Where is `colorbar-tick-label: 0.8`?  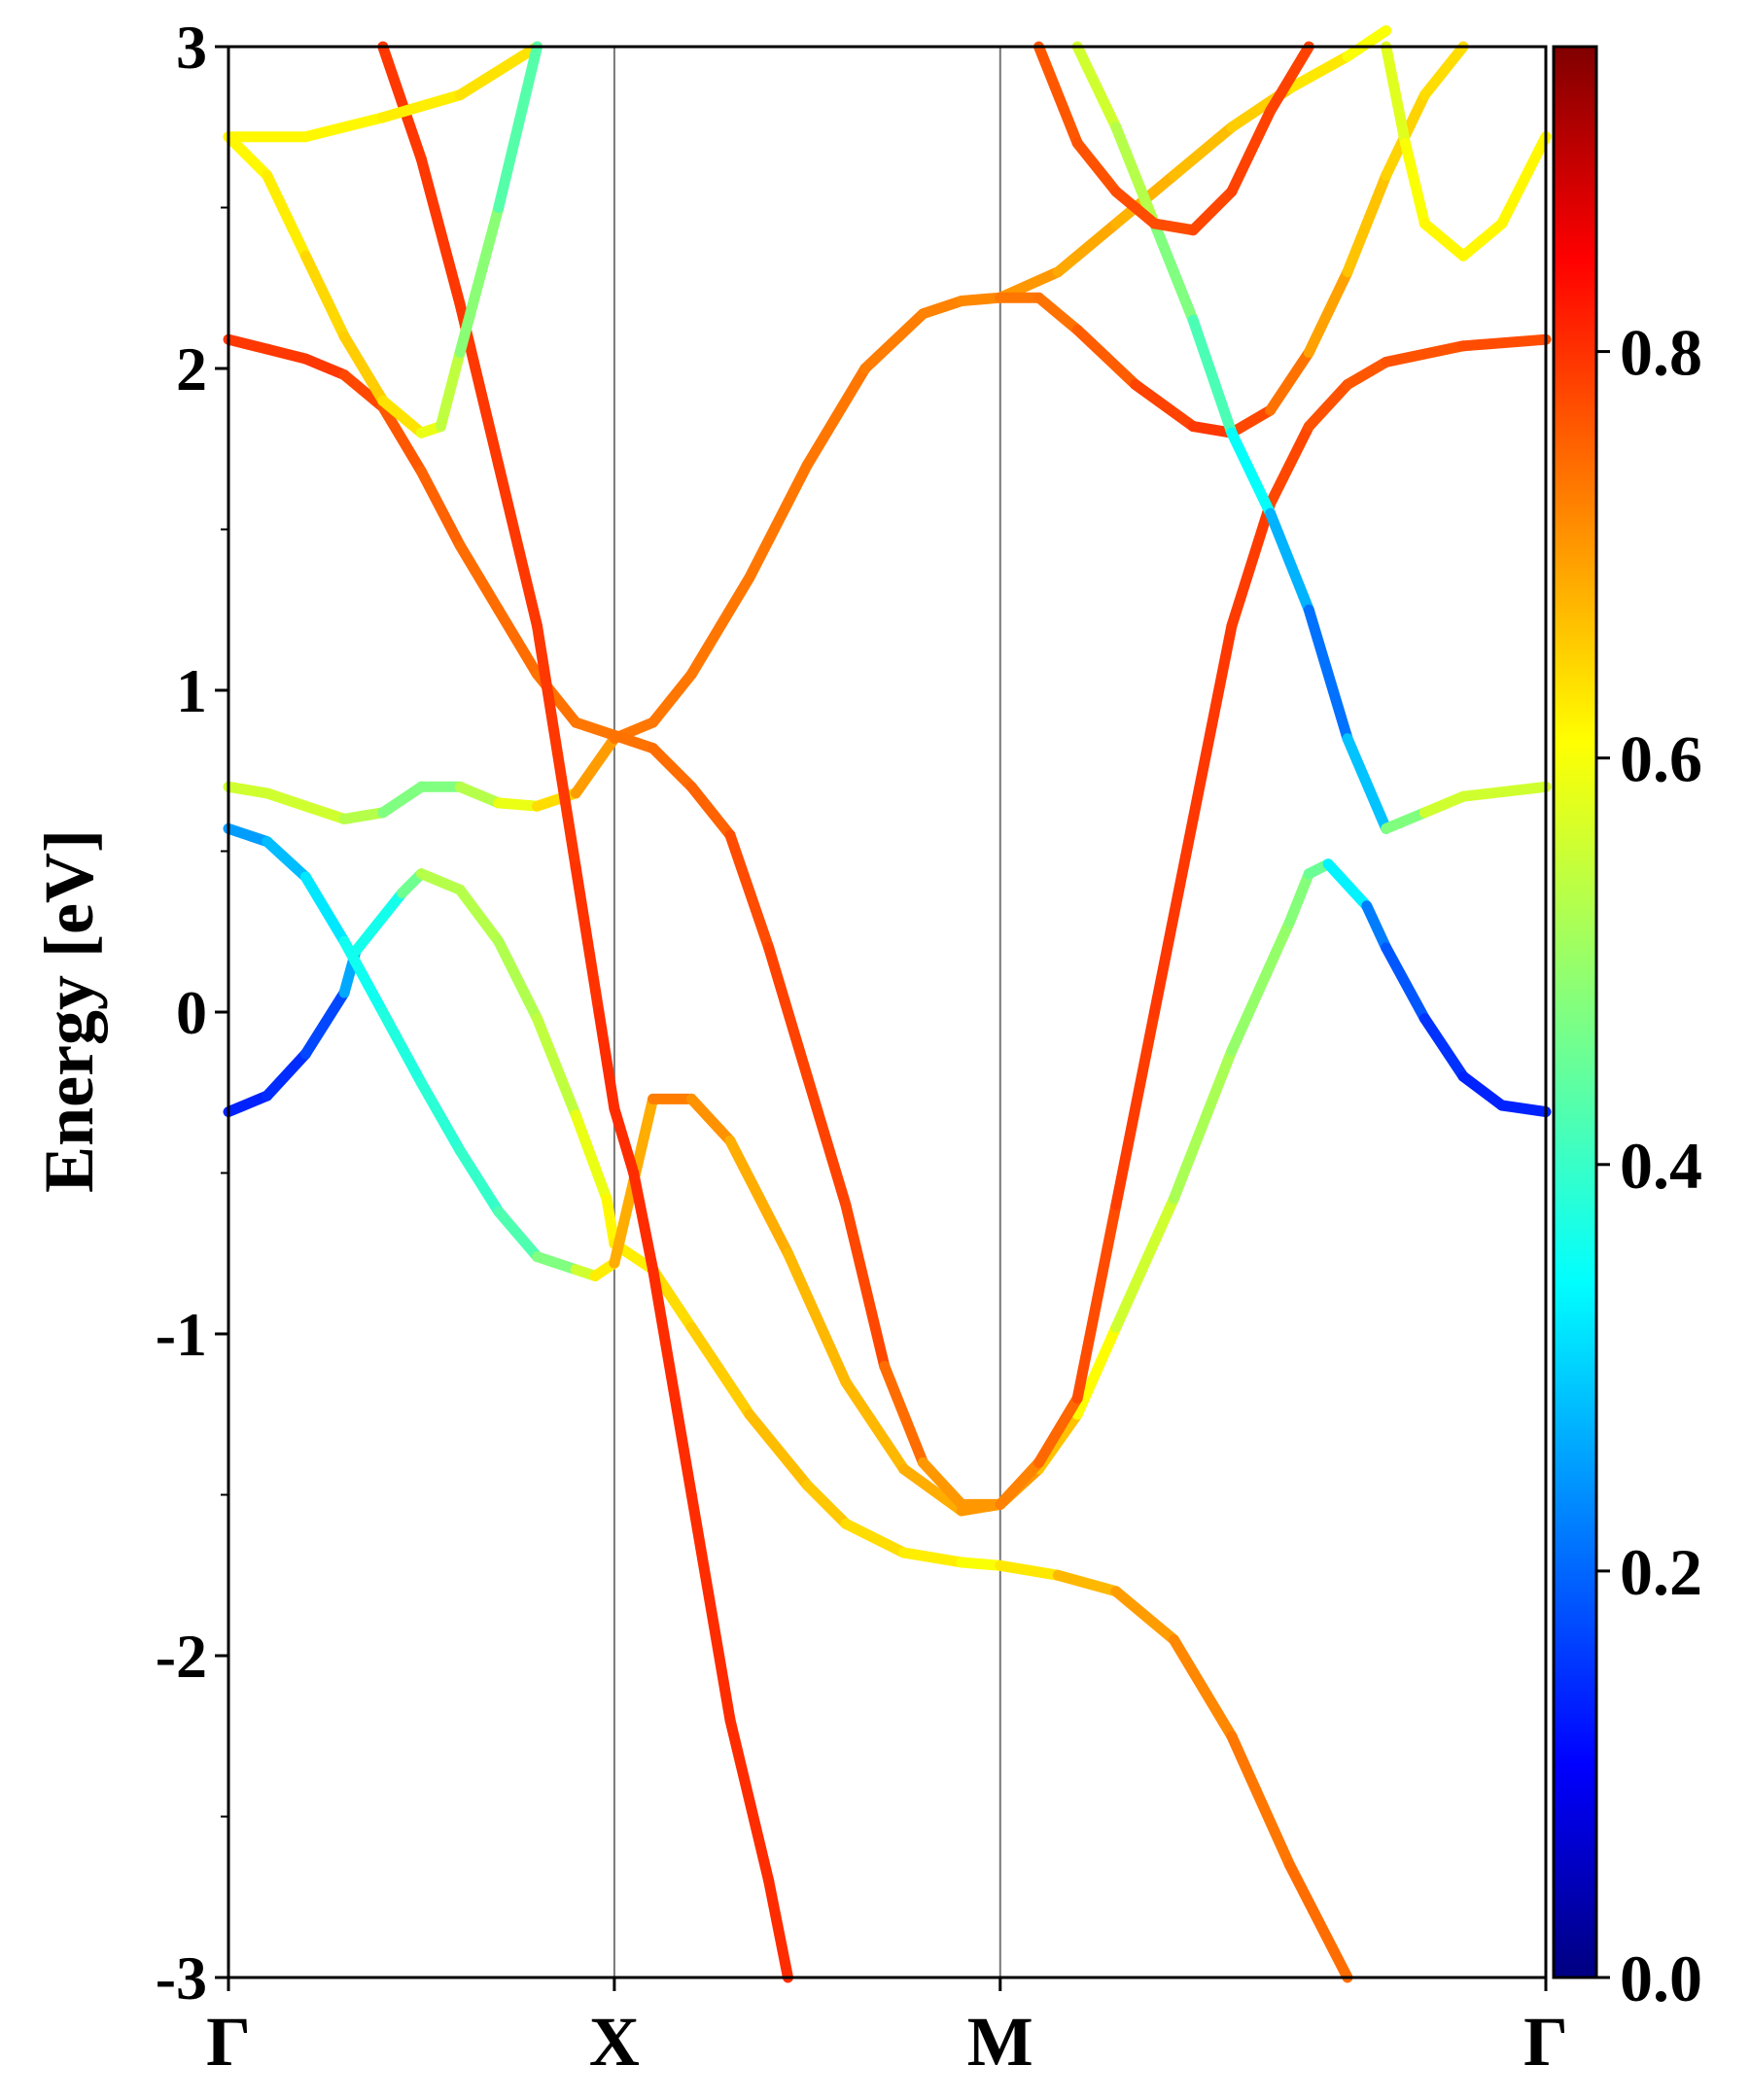
colorbar-tick-label: 0.8 is located at coordinates (1661, 353).